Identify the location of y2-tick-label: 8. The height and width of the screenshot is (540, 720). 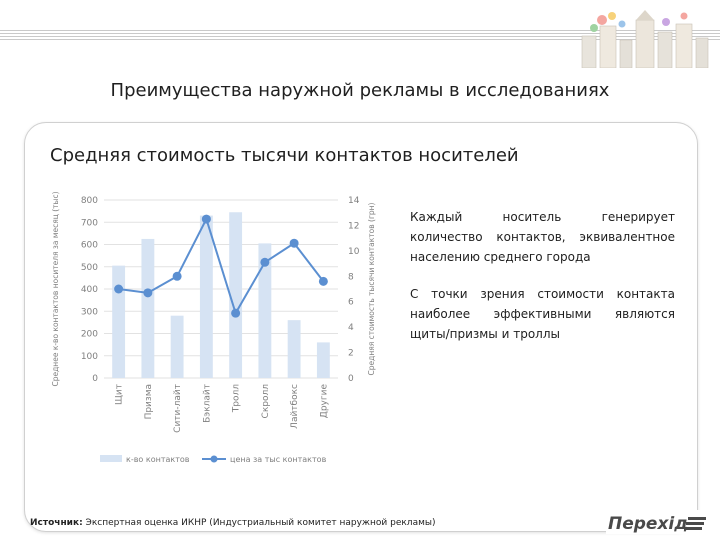
(351, 277).